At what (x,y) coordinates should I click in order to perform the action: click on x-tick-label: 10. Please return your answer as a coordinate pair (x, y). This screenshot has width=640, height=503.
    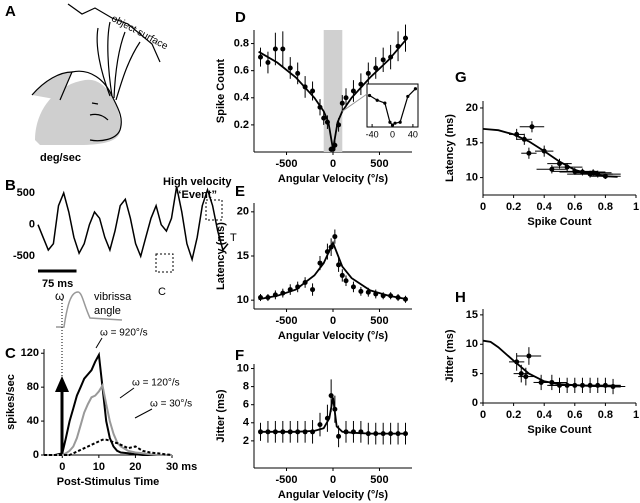
    Looking at the image, I should click on (99, 467).